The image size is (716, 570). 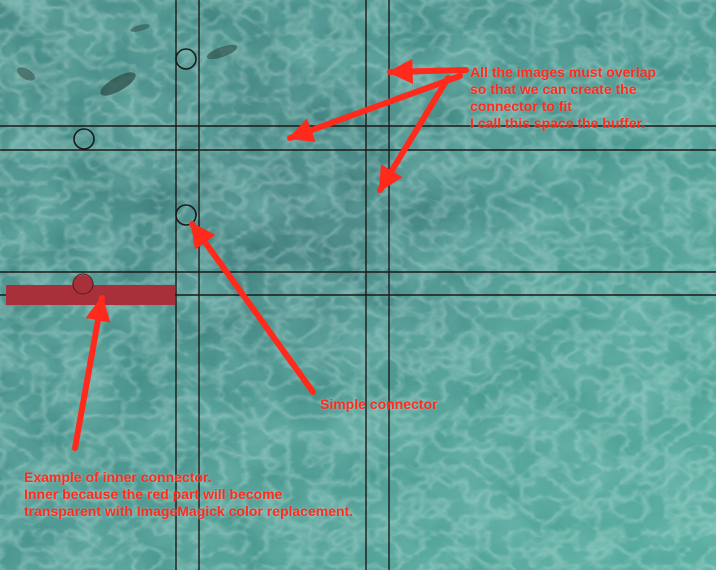 What do you see at coordinates (118, 477) in the screenshot?
I see `inner-connector-note-line: Example of inner connector.` at bounding box center [118, 477].